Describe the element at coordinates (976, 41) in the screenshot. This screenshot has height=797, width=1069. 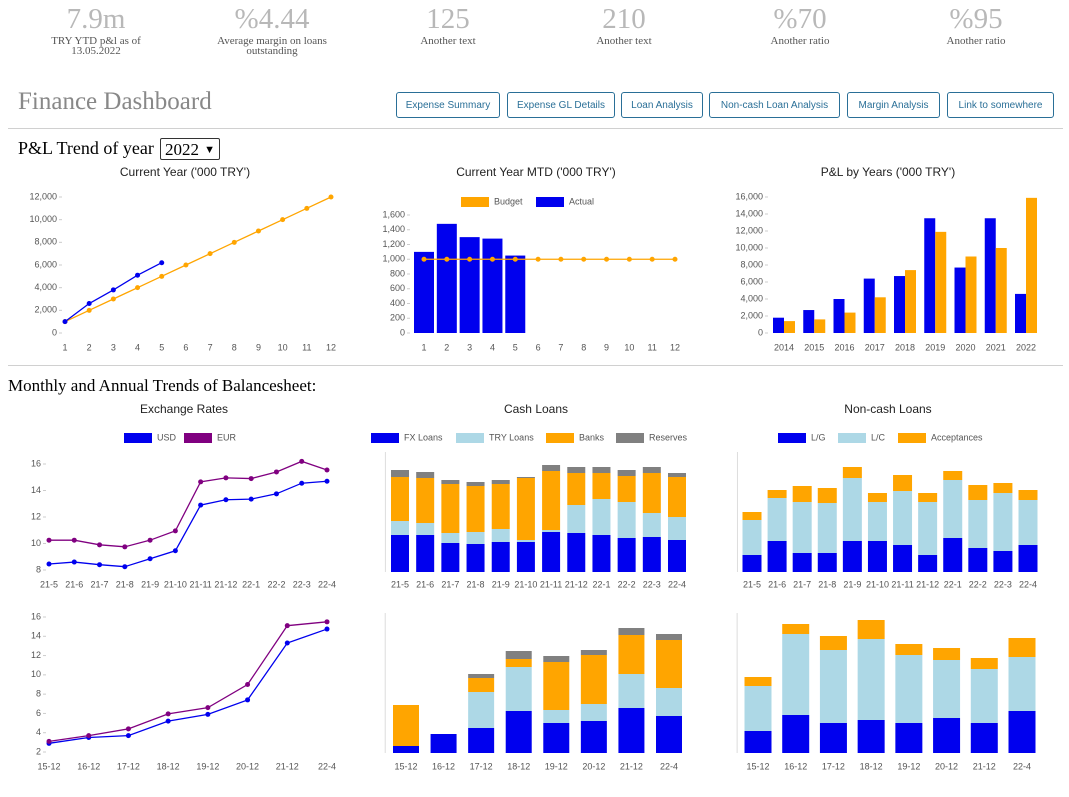
I see `kpi-label: Another ratio` at that location.